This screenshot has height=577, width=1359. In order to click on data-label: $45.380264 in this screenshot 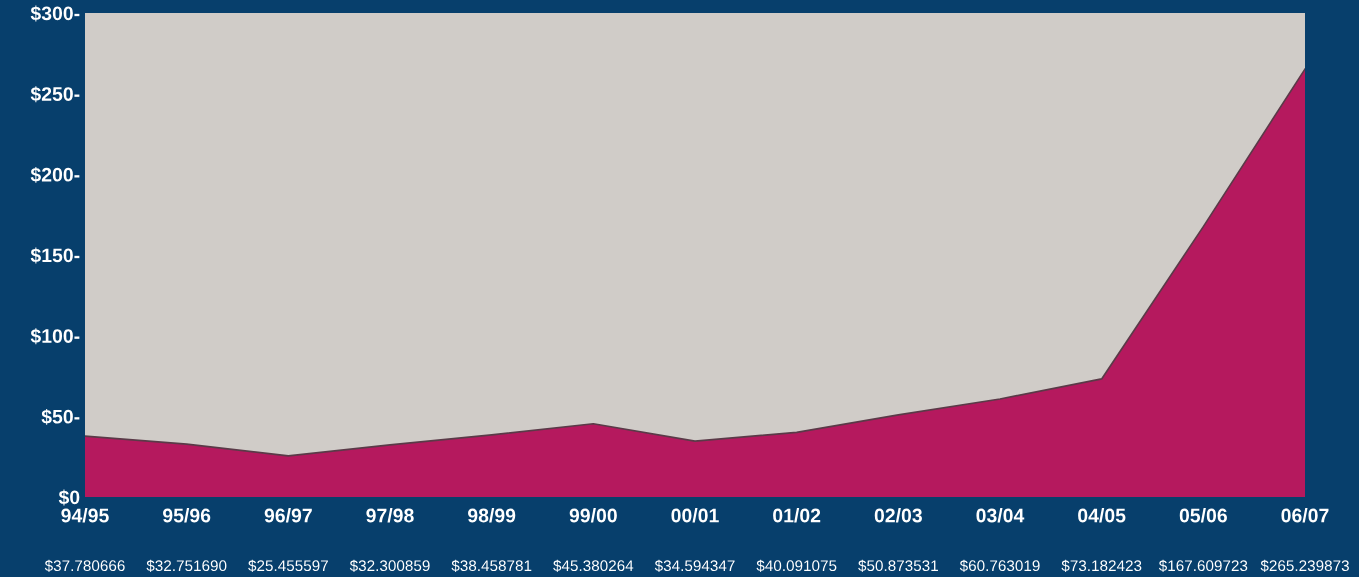, I will do `click(593, 566)`.